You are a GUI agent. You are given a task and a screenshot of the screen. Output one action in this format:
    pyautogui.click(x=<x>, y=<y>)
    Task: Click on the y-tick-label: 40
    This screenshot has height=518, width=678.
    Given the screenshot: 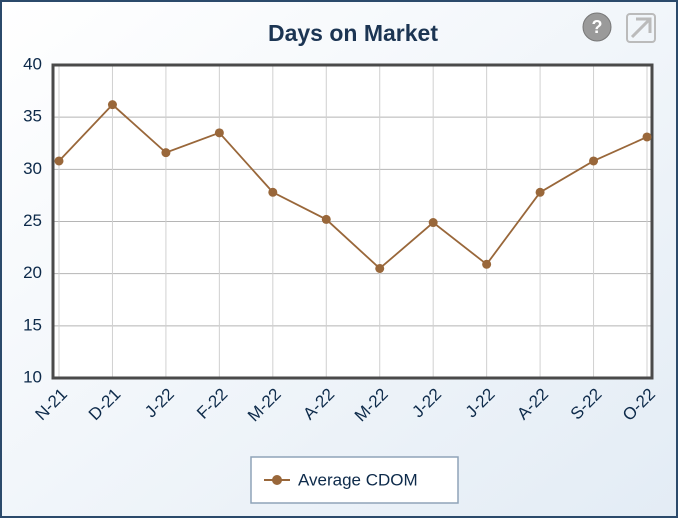 What is the action you would take?
    pyautogui.click(x=32, y=63)
    